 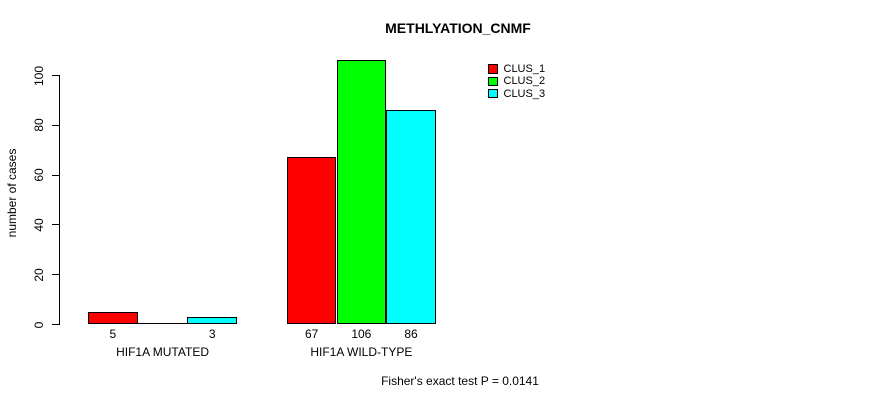 I want to click on y-axis-tick-label: 80, so click(x=39, y=125).